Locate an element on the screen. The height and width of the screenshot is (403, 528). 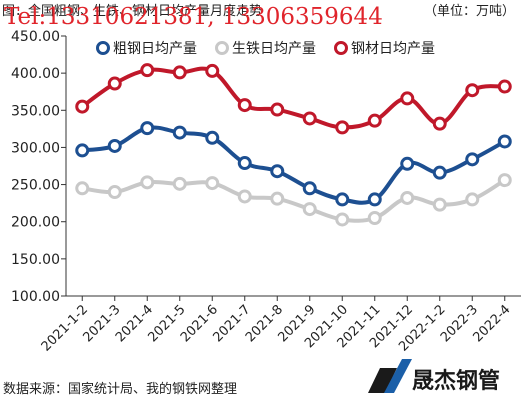
y-tick-label: 350.00 is located at coordinates (35, 111).